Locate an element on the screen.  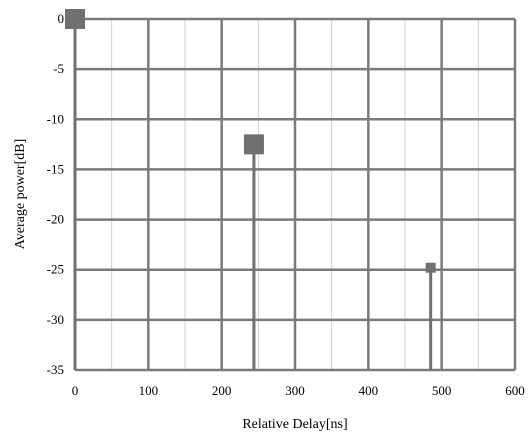
x-tick-label: 600 is located at coordinates (515, 390).